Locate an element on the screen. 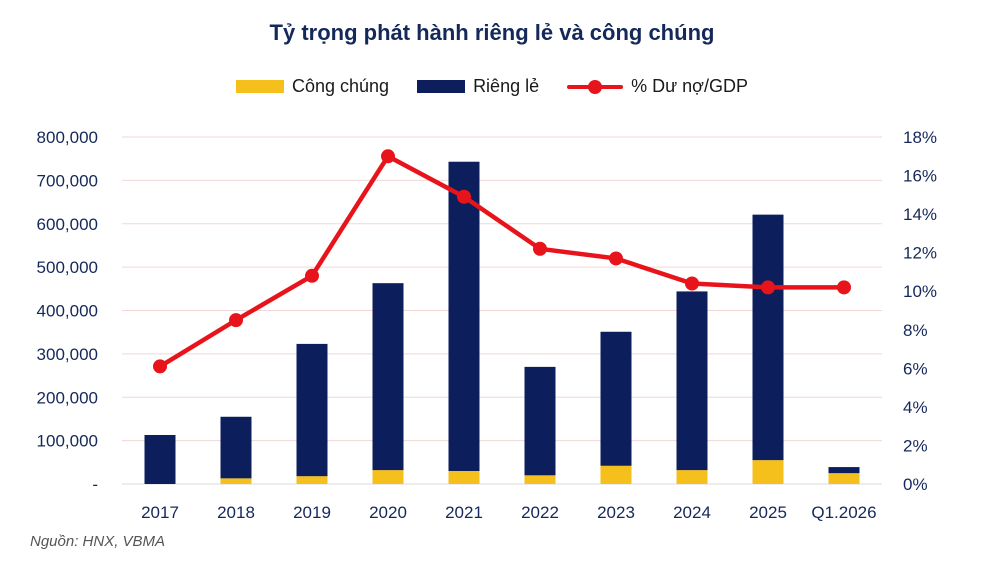 This screenshot has width=984, height=575. y-left-tick-label: 400,000 is located at coordinates (67, 311).